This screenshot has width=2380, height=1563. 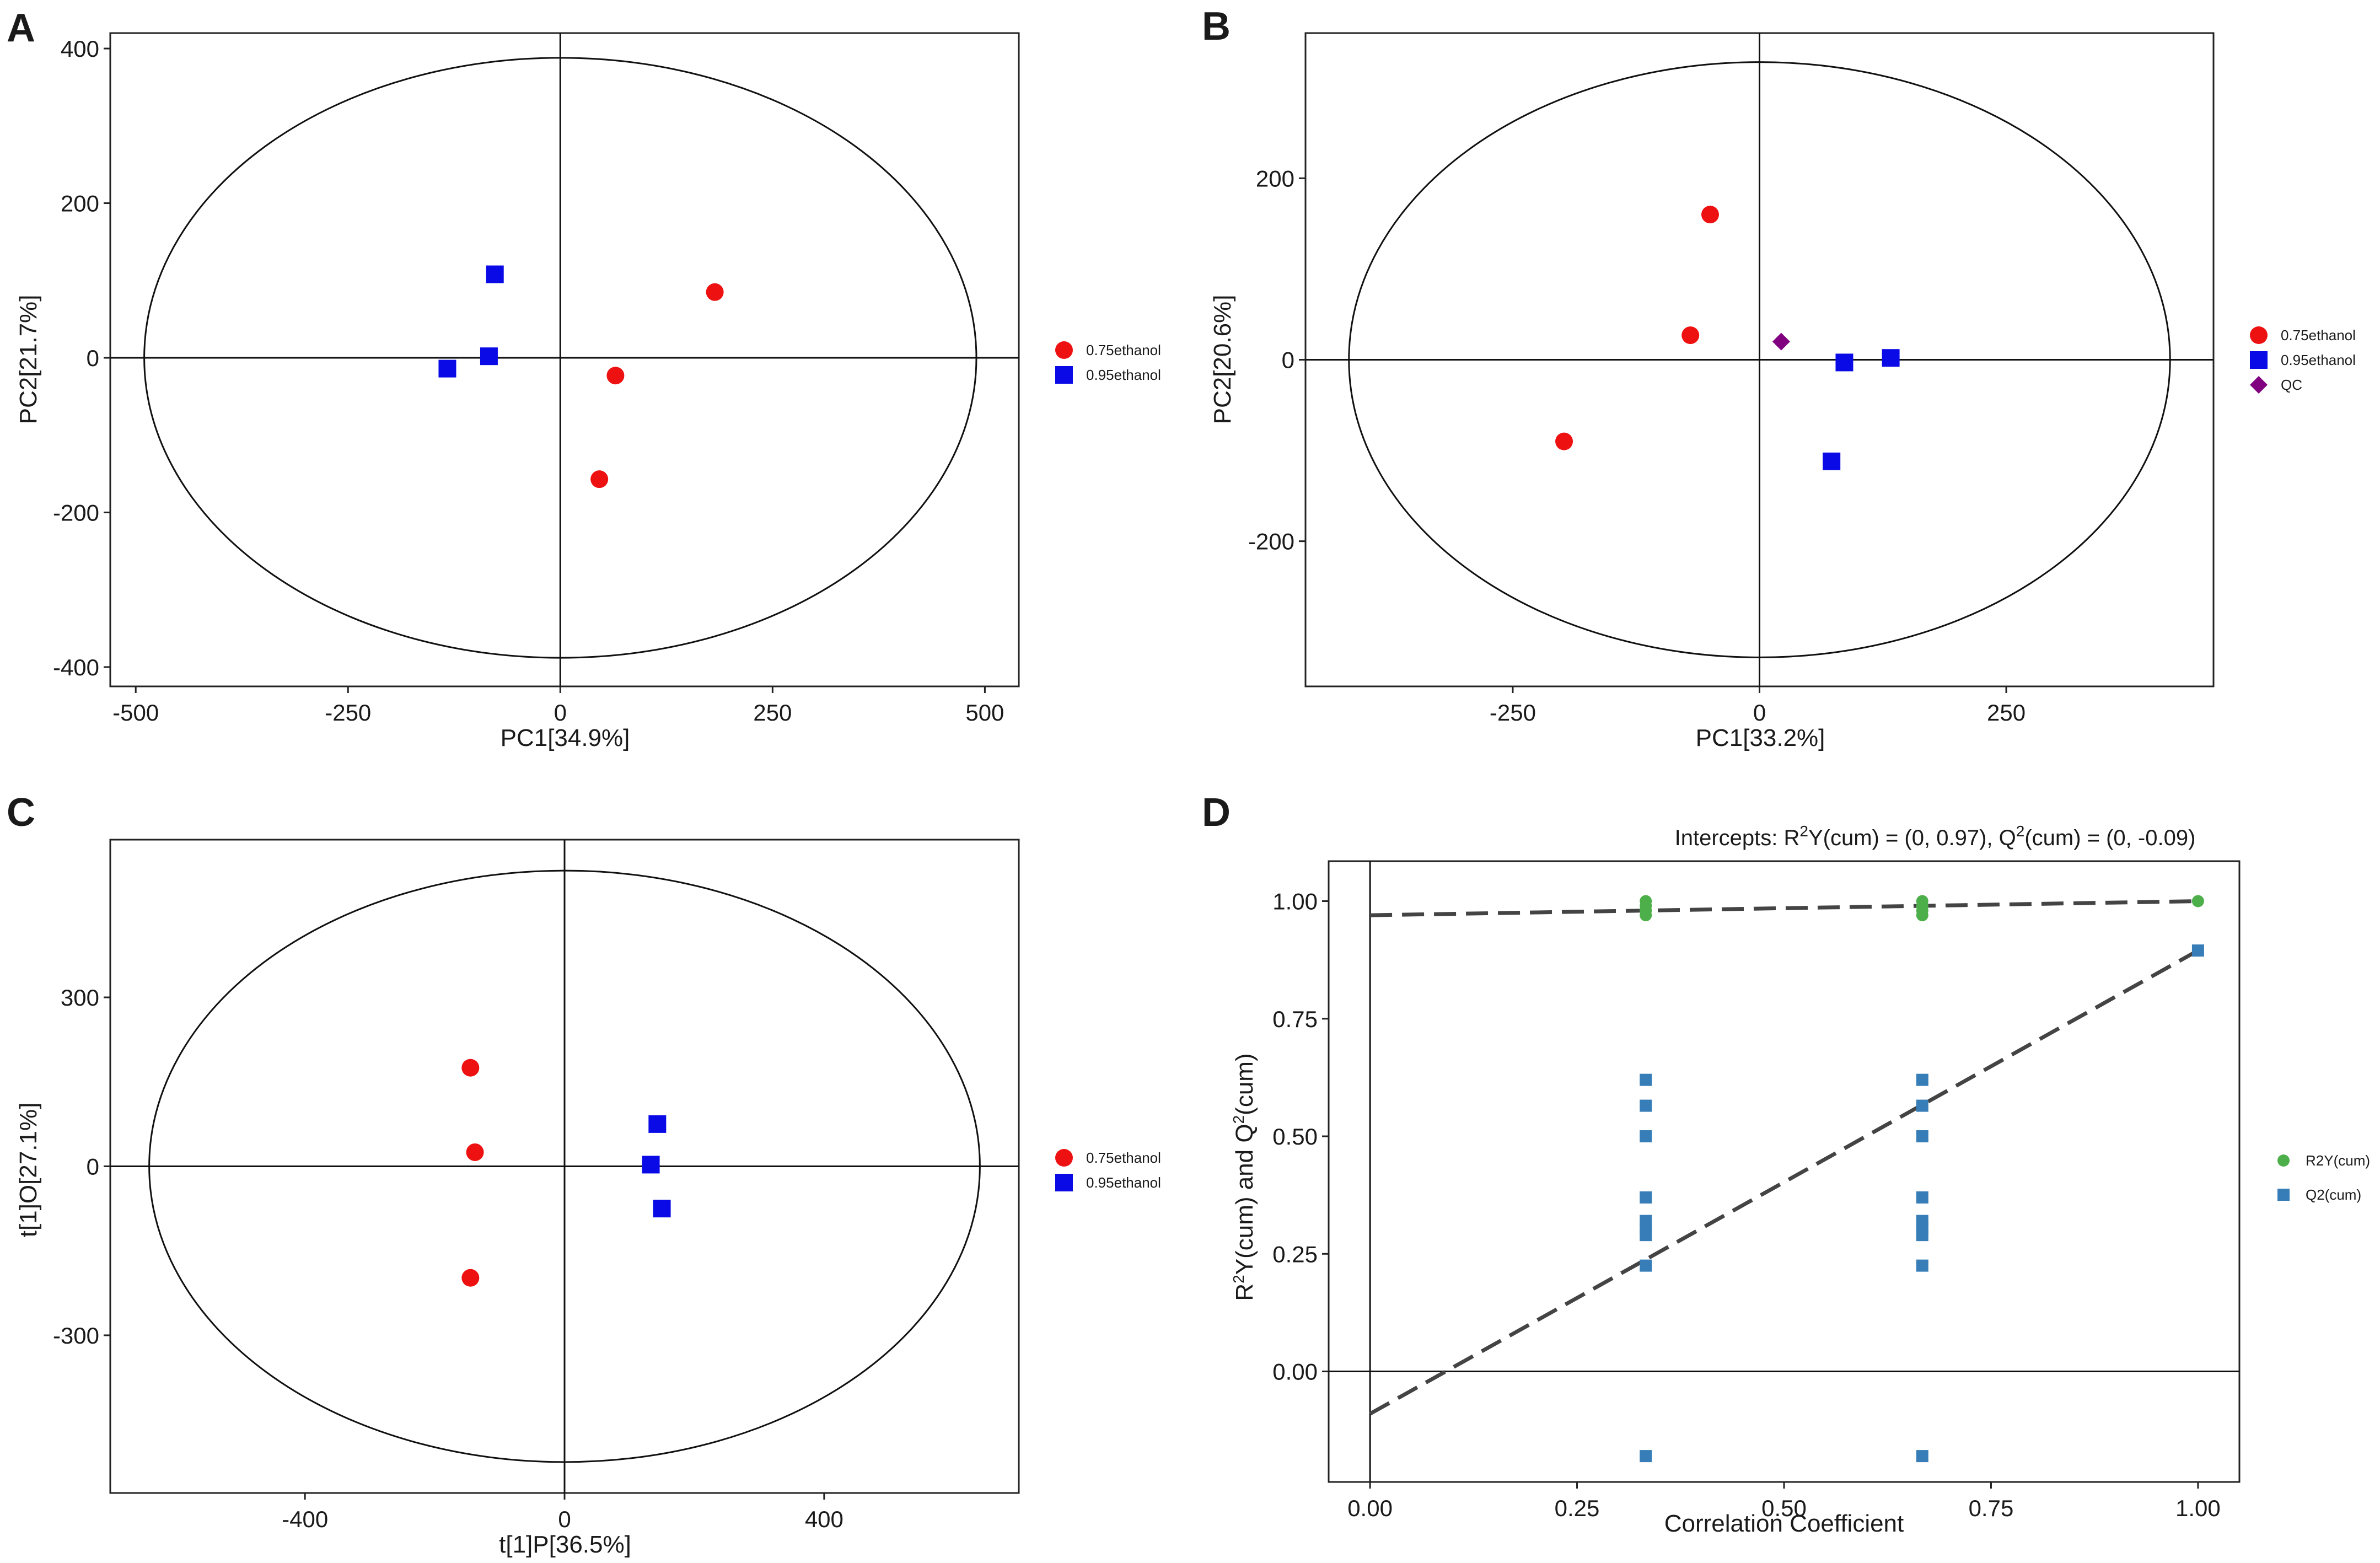 What do you see at coordinates (1784, 908) in the screenshot?
I see `panel-d-regression-line-r2y-cum-` at bounding box center [1784, 908].